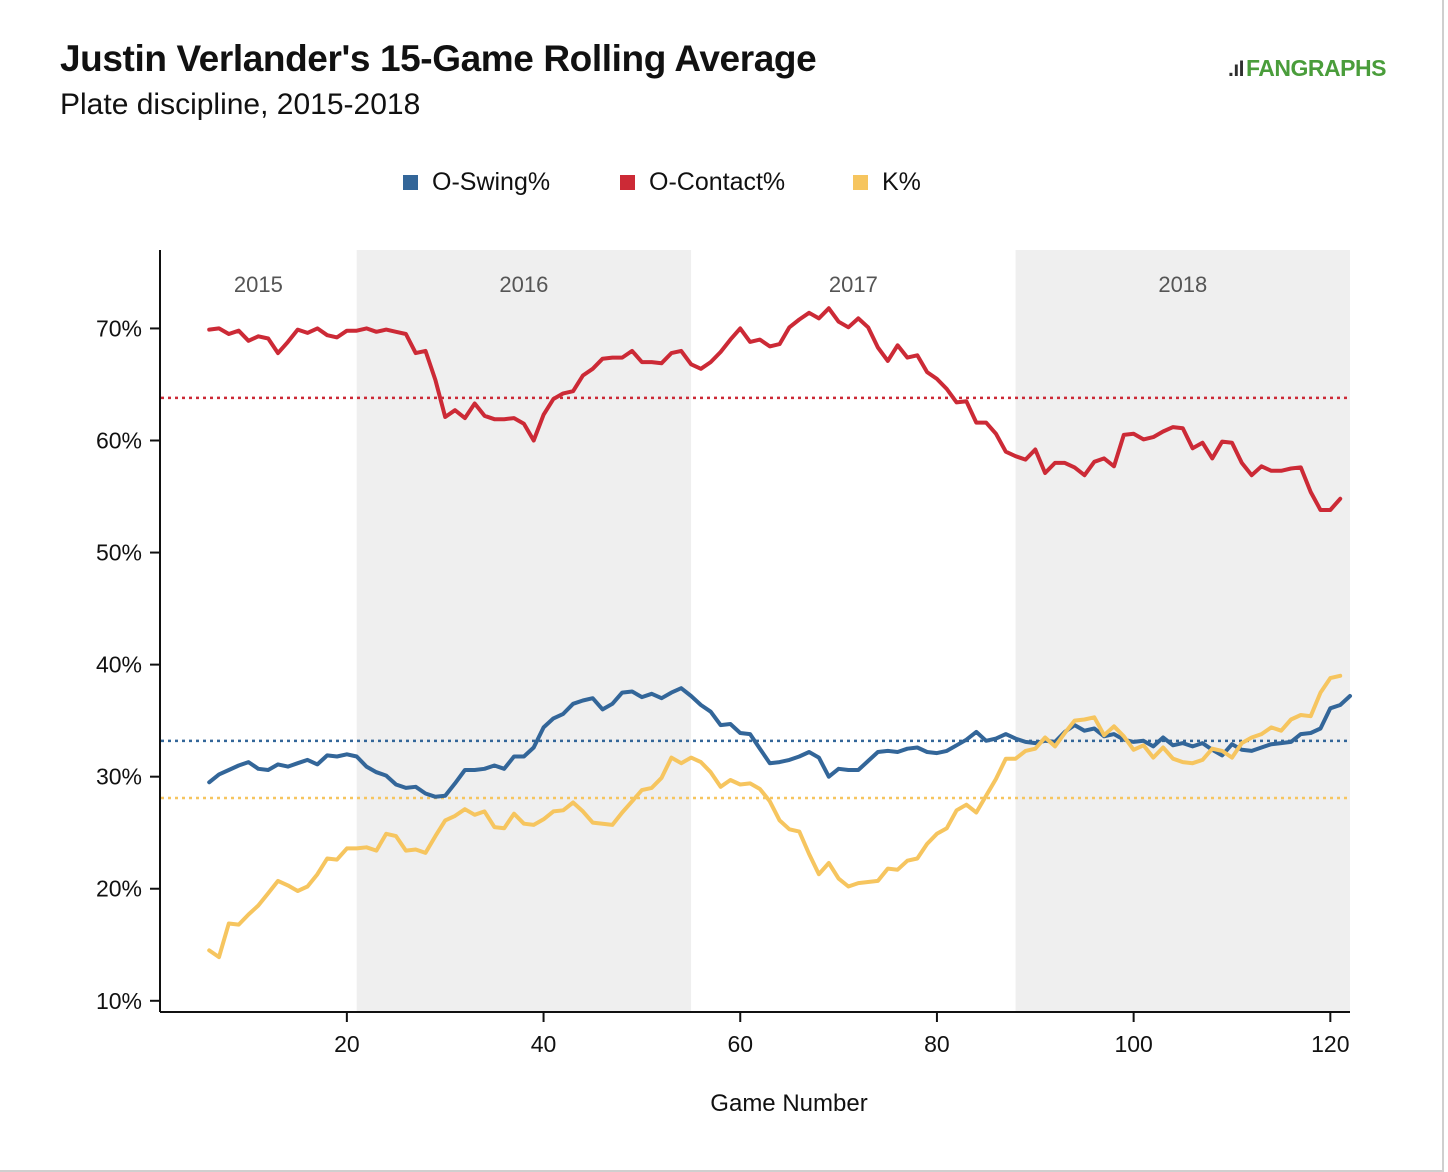 This screenshot has height=1172, width=1448. I want to click on x-axis-label: Game Number, so click(789, 1103).